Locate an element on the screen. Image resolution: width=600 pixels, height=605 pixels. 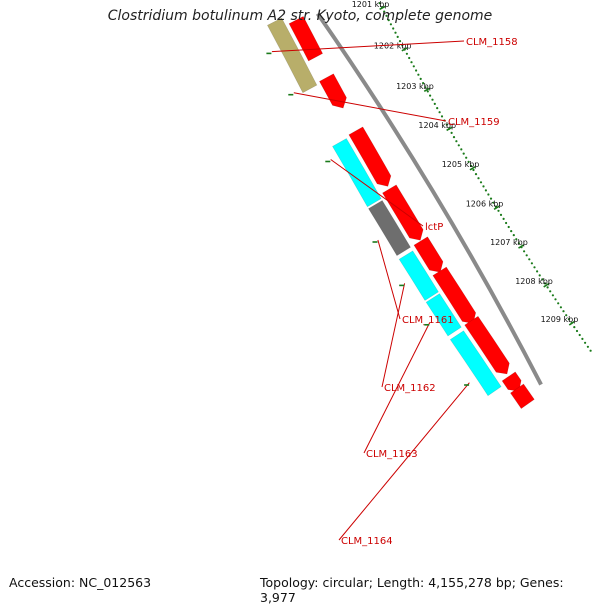
reverse-cds-olive is located at coordinates (292, 55).